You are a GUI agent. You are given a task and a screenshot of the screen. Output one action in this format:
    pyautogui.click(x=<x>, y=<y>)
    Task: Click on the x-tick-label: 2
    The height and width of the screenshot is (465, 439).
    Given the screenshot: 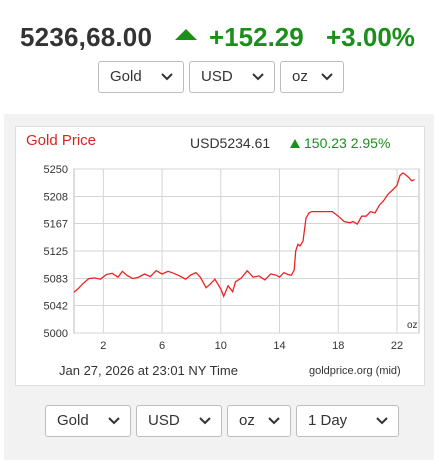 What is the action you would take?
    pyautogui.click(x=103, y=346)
    